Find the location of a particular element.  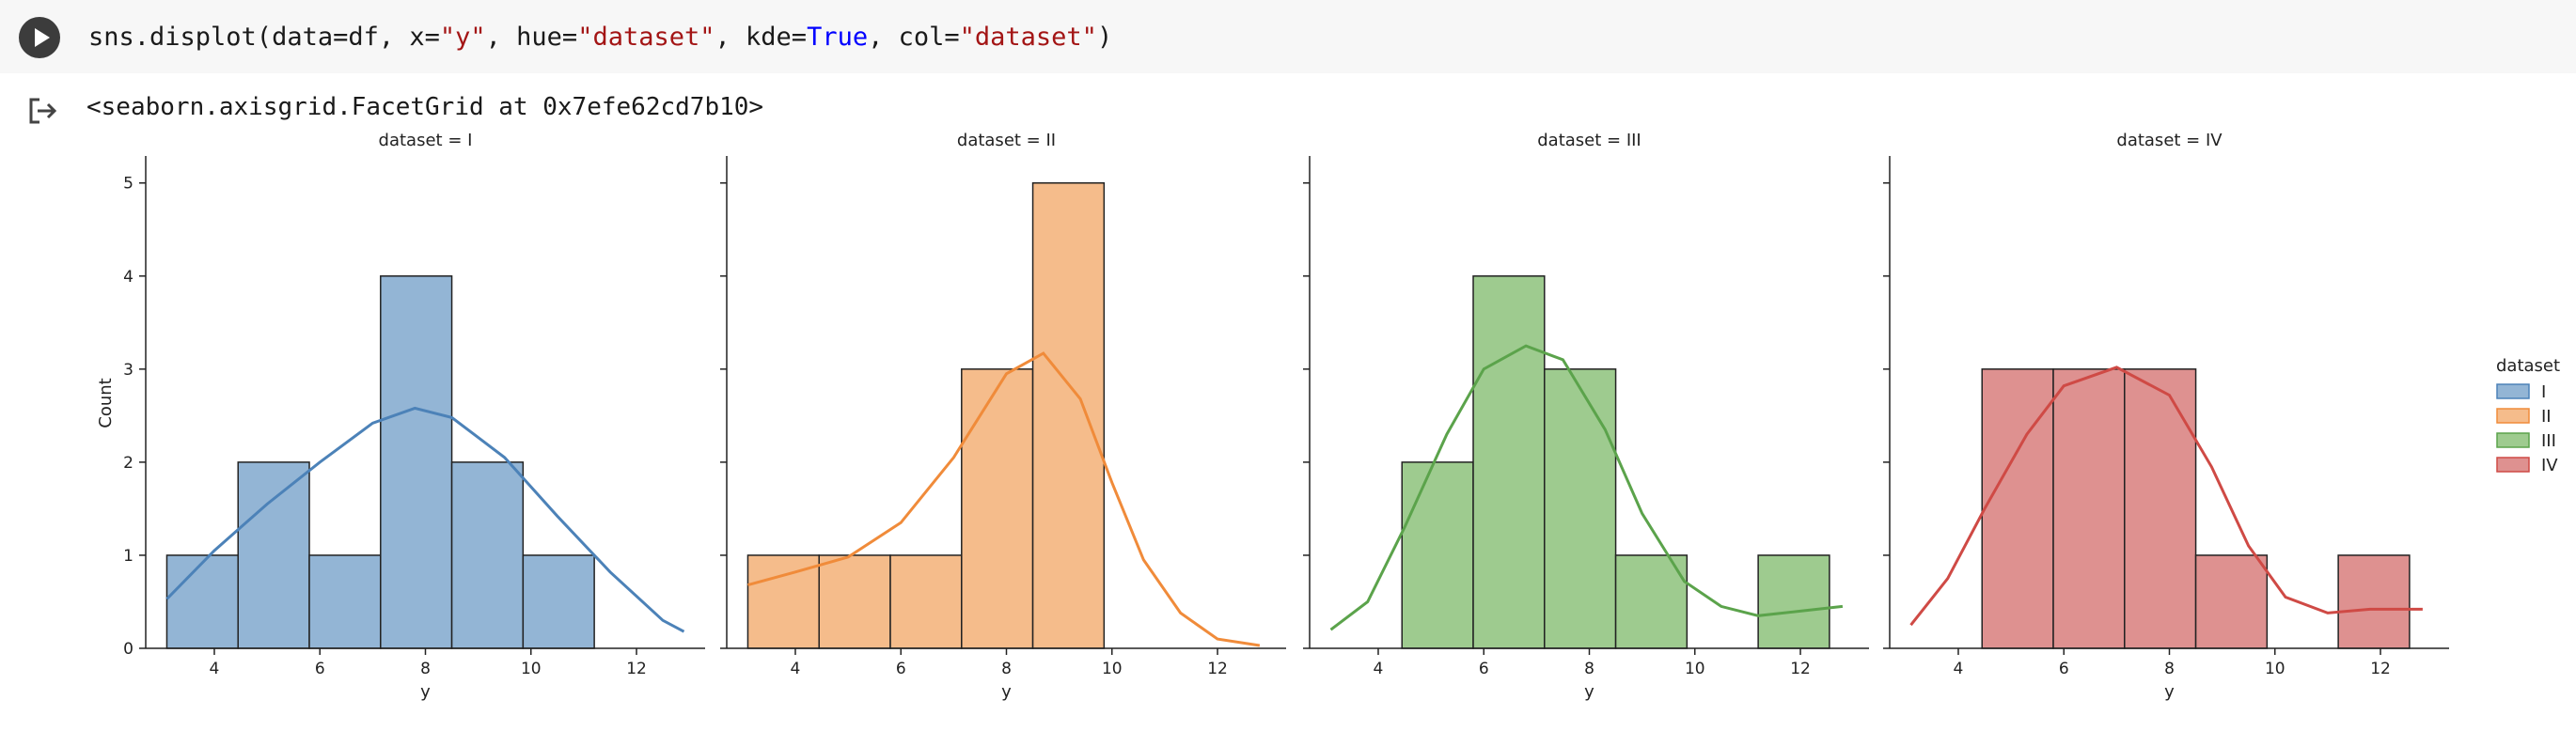

play-icon is located at coordinates (42, 37).